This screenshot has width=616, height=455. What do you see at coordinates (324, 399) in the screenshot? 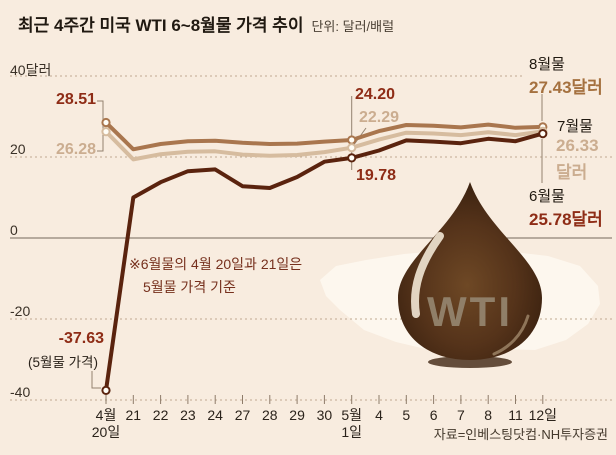
I see `x-axis-ticks` at bounding box center [324, 399].